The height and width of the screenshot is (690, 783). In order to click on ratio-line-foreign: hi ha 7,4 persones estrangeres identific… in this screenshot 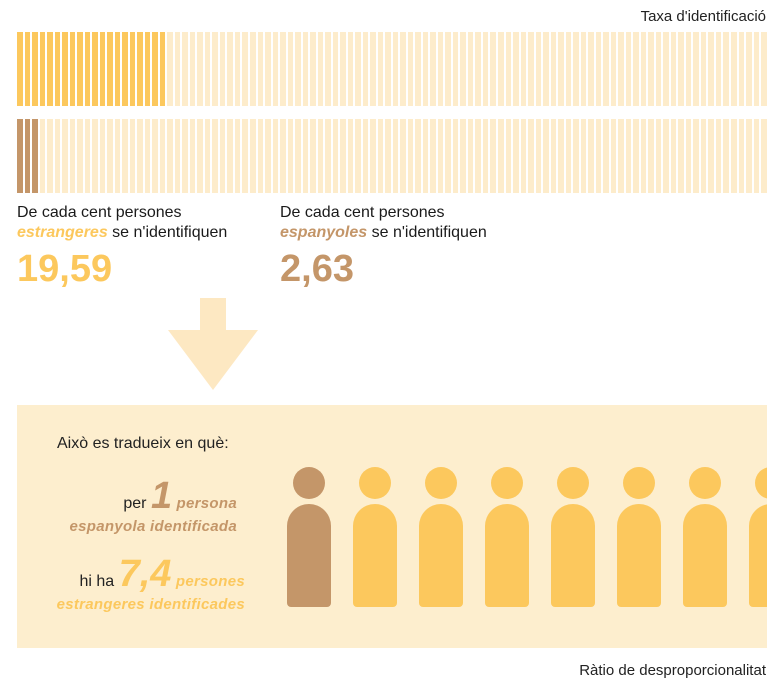, I will do `click(151, 583)`.